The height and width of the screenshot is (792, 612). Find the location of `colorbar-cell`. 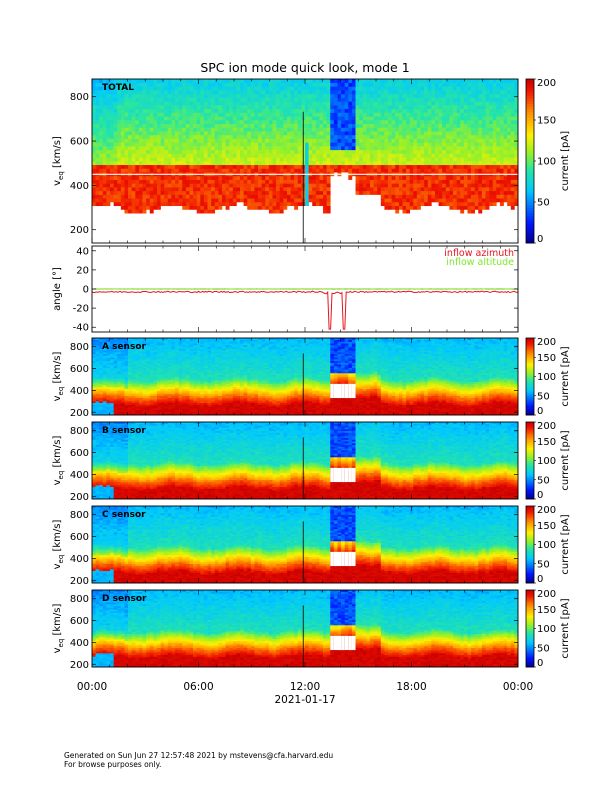

colorbar-cell is located at coordinates (530, 124).